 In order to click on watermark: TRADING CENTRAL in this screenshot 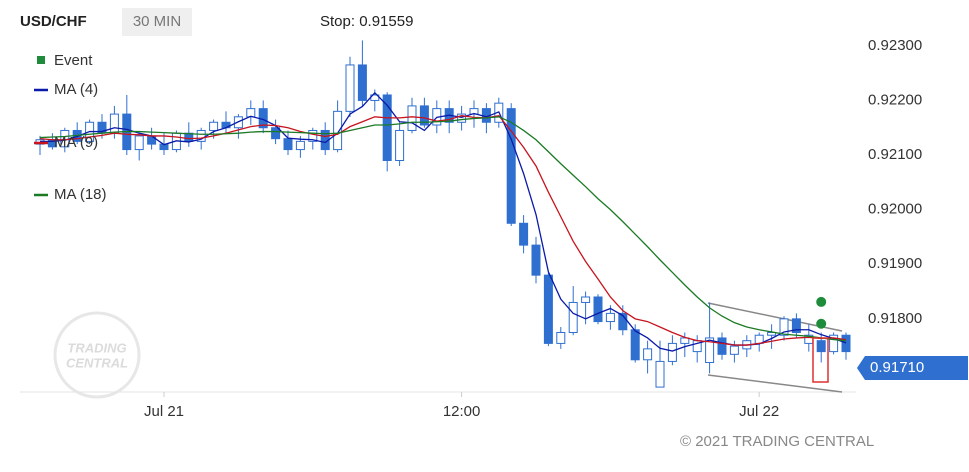, I will do `click(97, 355)`.